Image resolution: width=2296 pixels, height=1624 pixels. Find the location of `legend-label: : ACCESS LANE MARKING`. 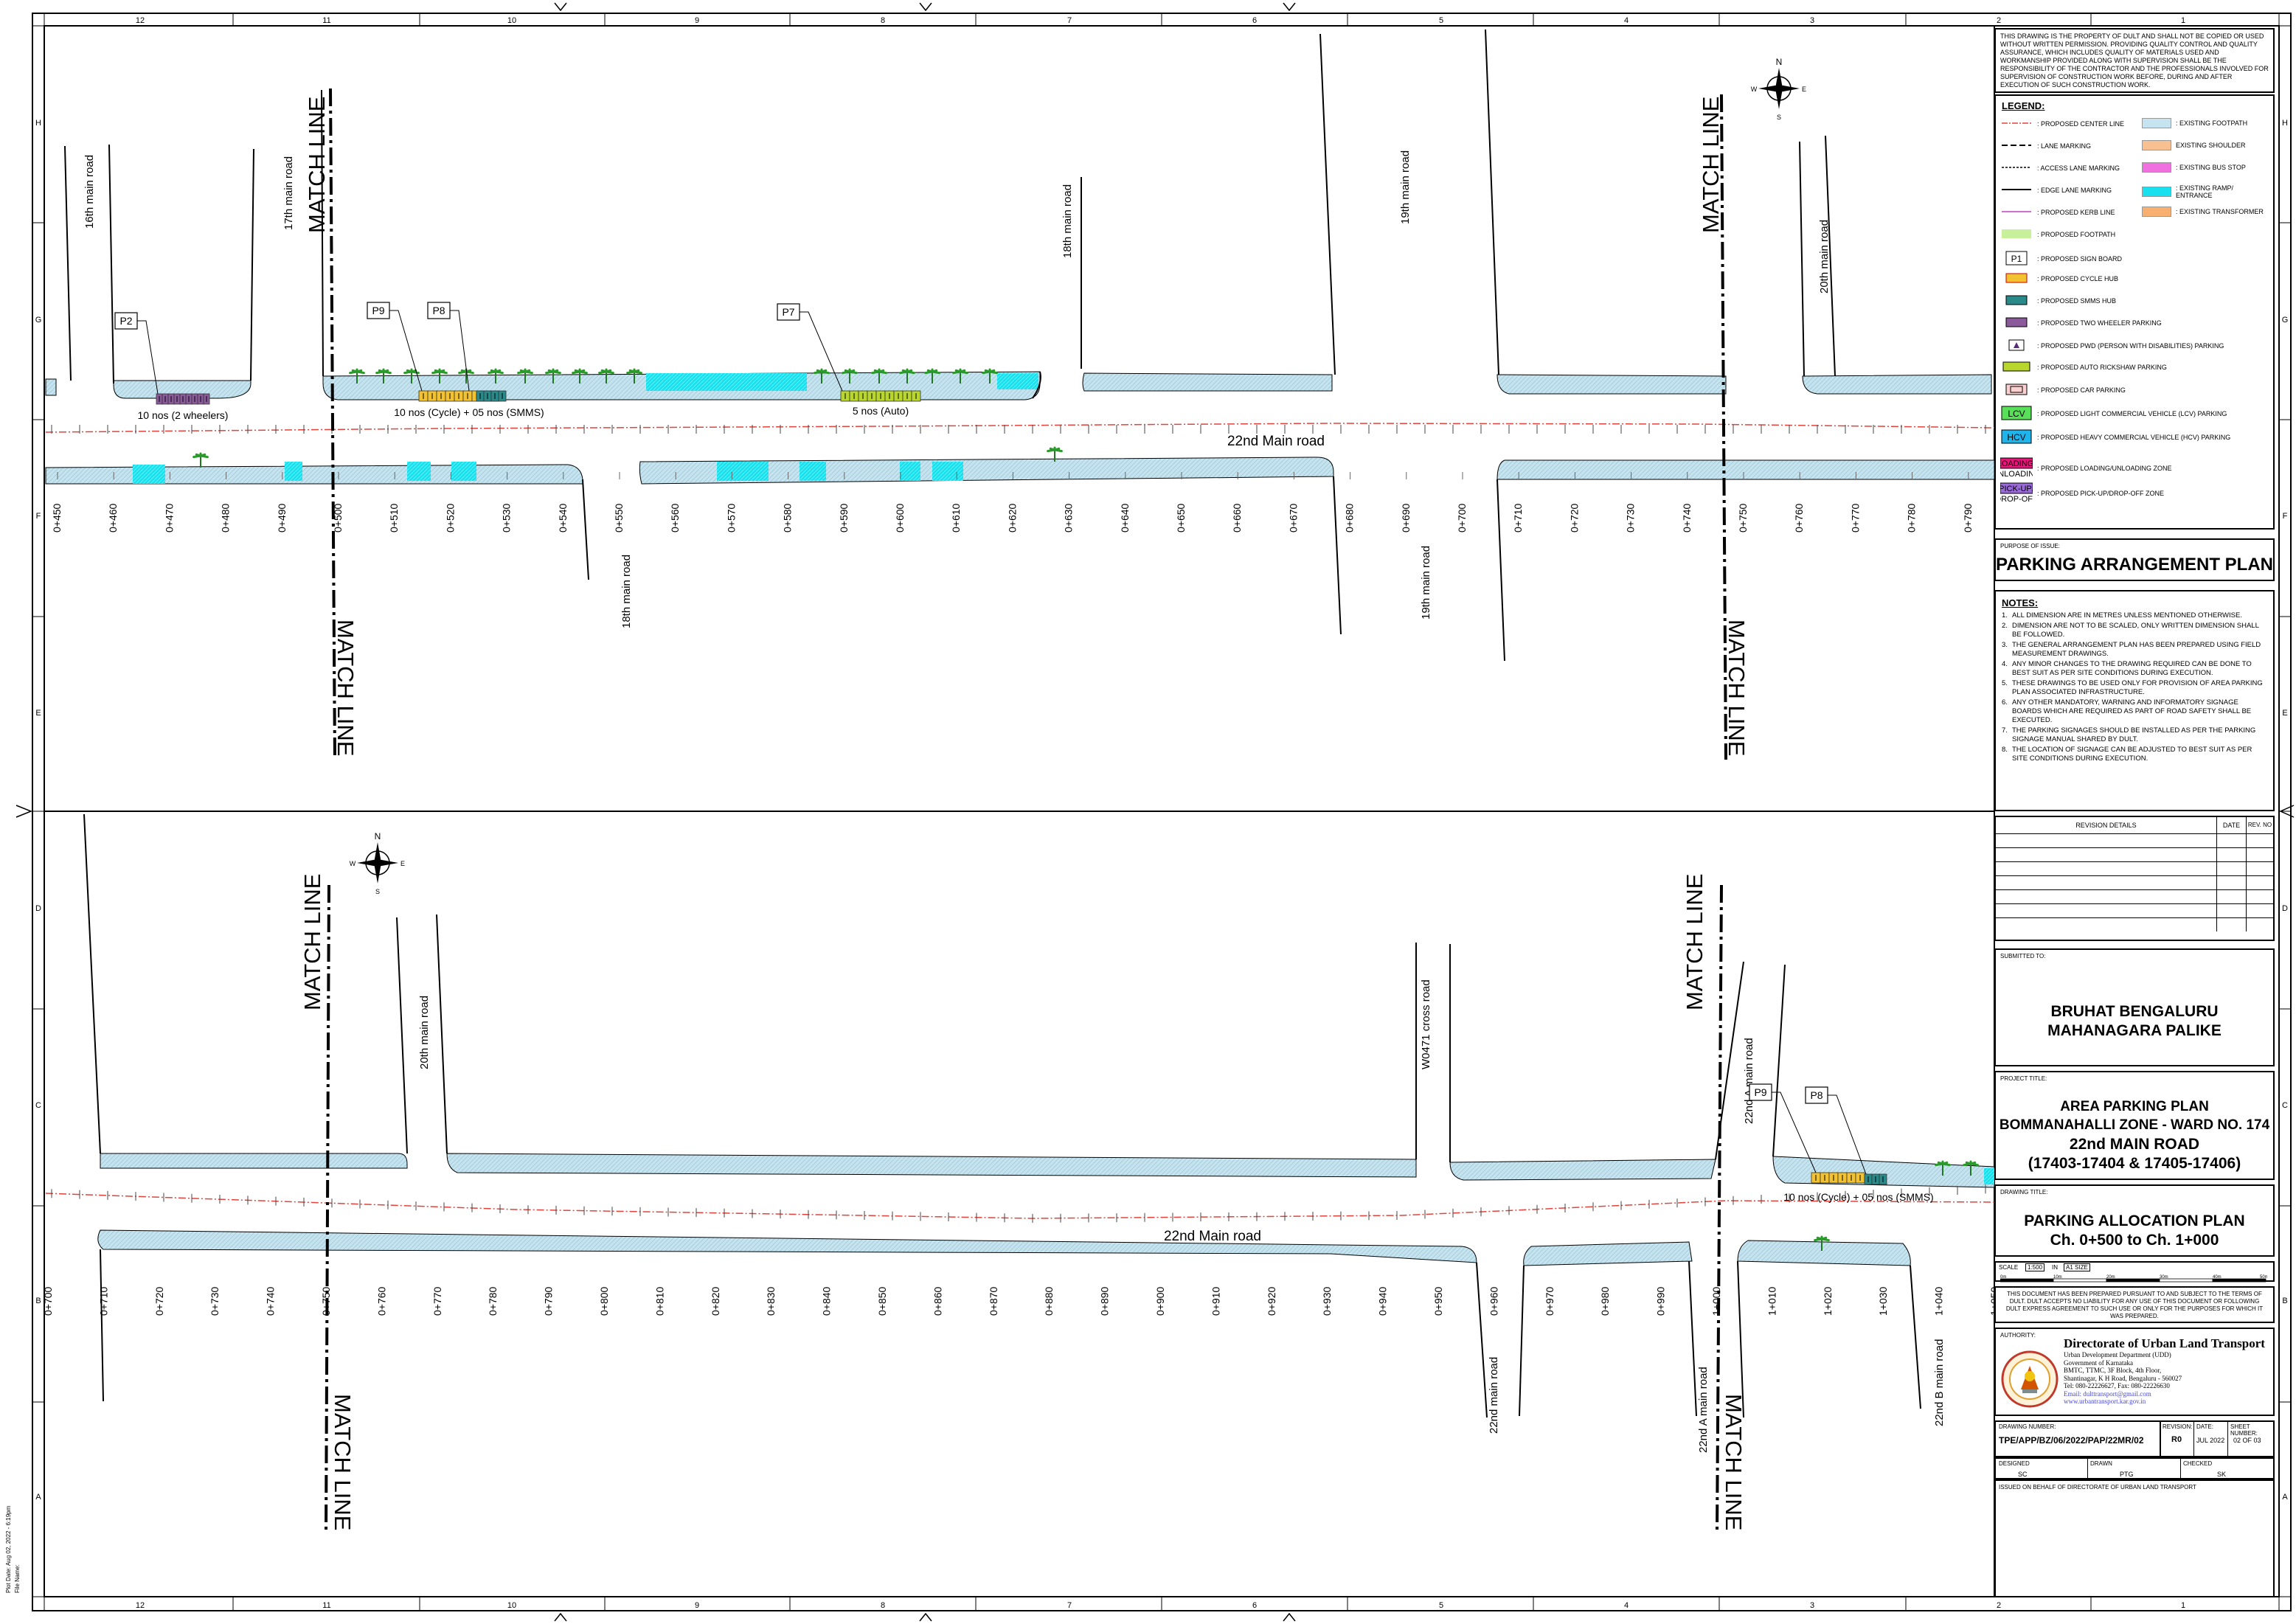

legend-label: : ACCESS LANE MARKING is located at coordinates (2078, 168).